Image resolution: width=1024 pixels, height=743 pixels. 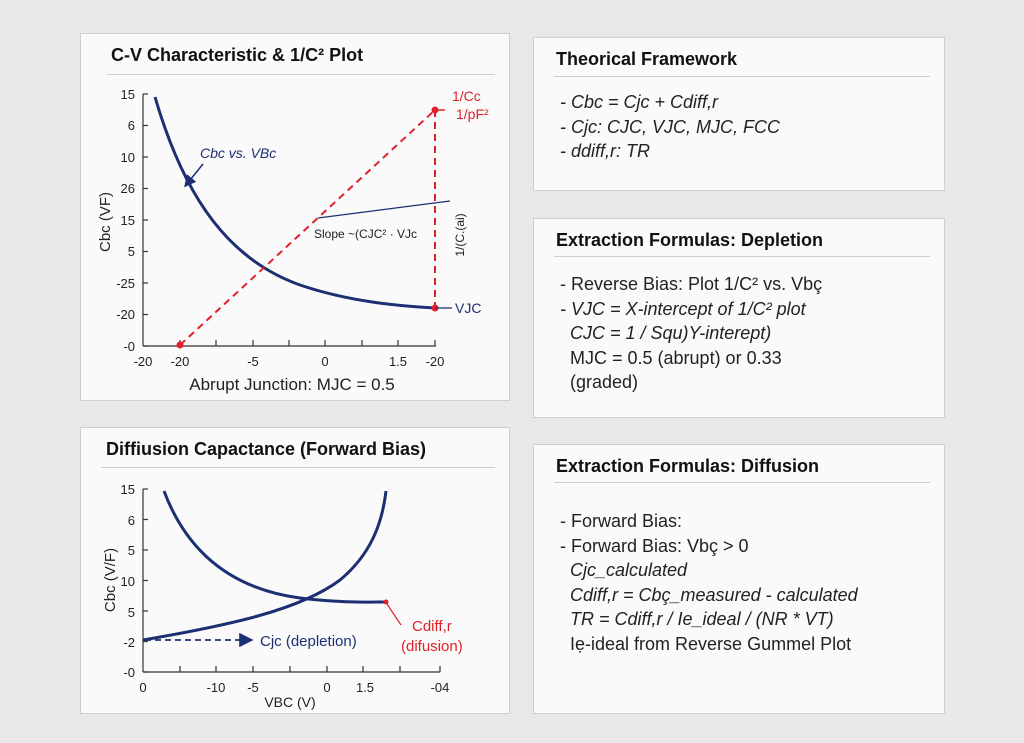 What do you see at coordinates (440, 687) in the screenshot?
I see `x-tick: -04` at bounding box center [440, 687].